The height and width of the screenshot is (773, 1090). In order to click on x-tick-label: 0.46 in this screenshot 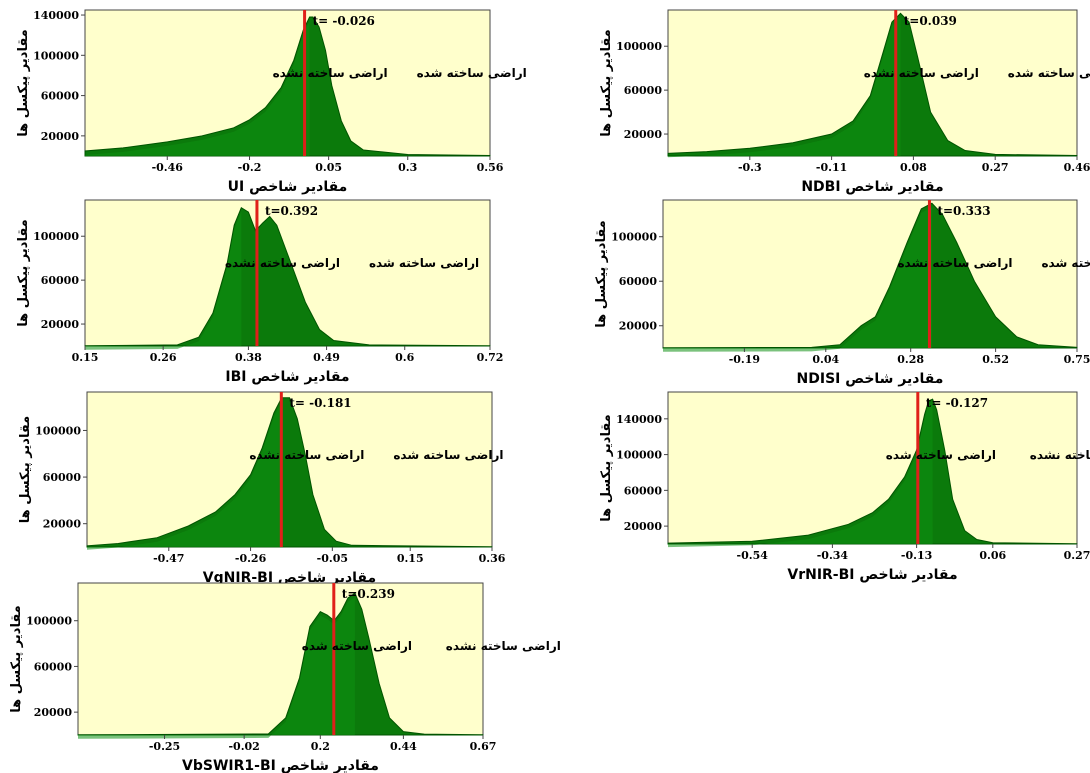, I will do `click(1077, 167)`.